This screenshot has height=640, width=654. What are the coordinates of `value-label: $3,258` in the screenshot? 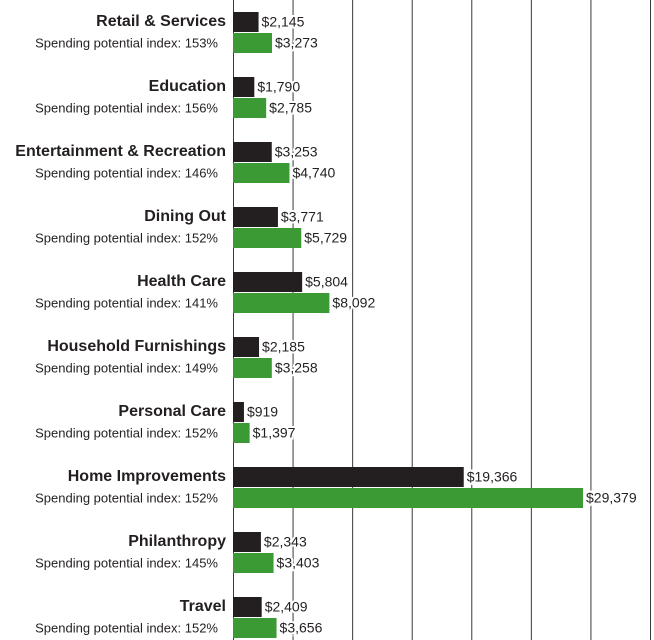 It's located at (296, 368).